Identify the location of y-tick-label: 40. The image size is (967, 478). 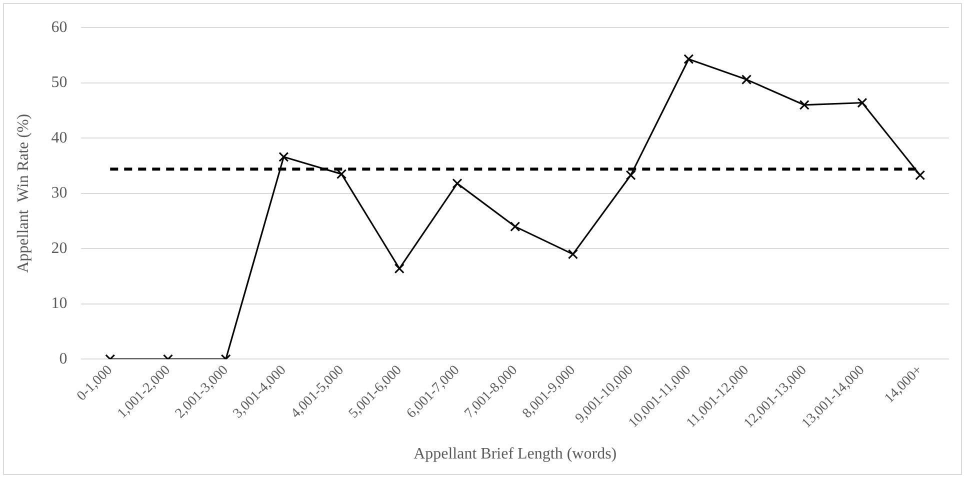
(59, 137).